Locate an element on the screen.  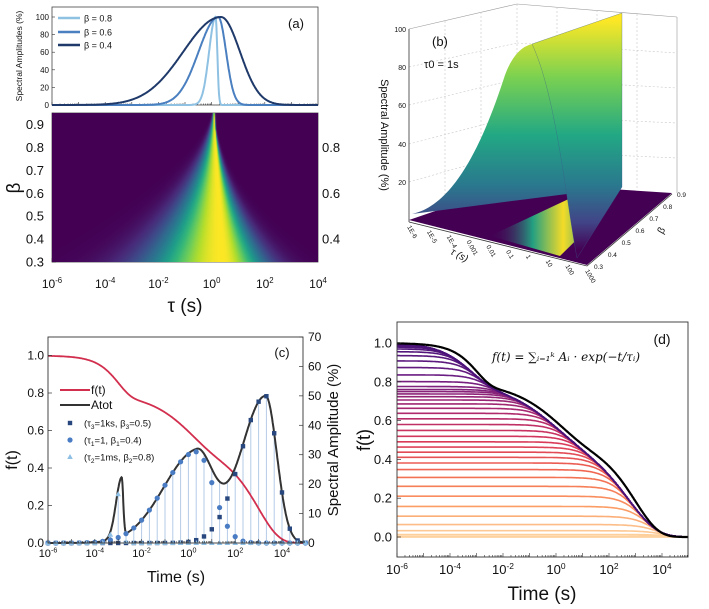
series-line-beta-0.4 is located at coordinates (185, 61).